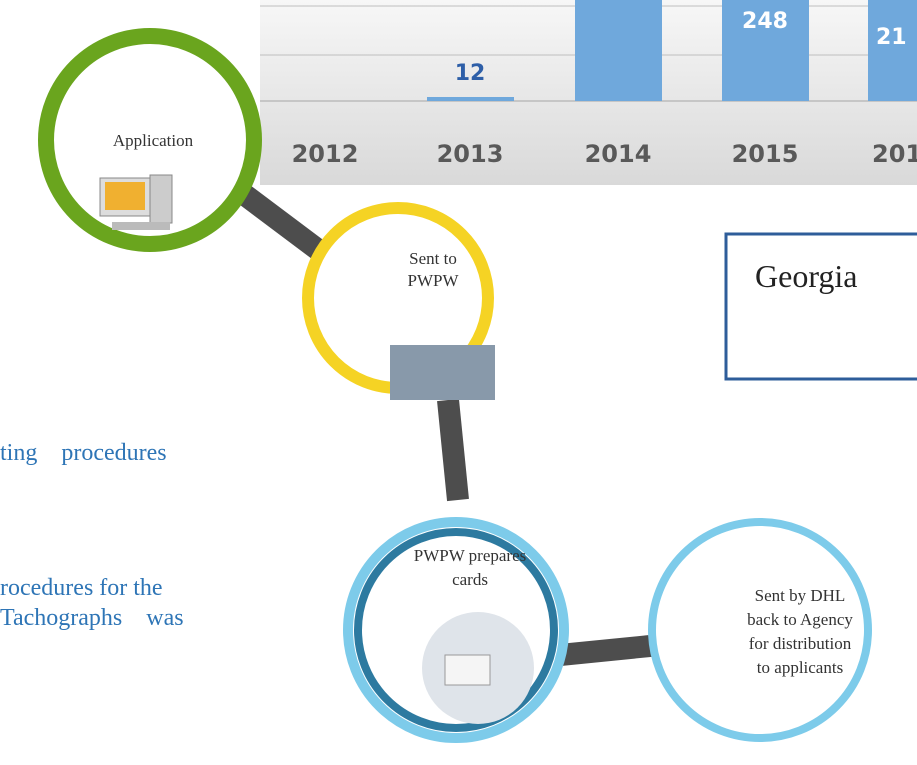 This screenshot has width=917, height=765. What do you see at coordinates (765, 154) in the screenshot?
I see `x-label: 2015` at bounding box center [765, 154].